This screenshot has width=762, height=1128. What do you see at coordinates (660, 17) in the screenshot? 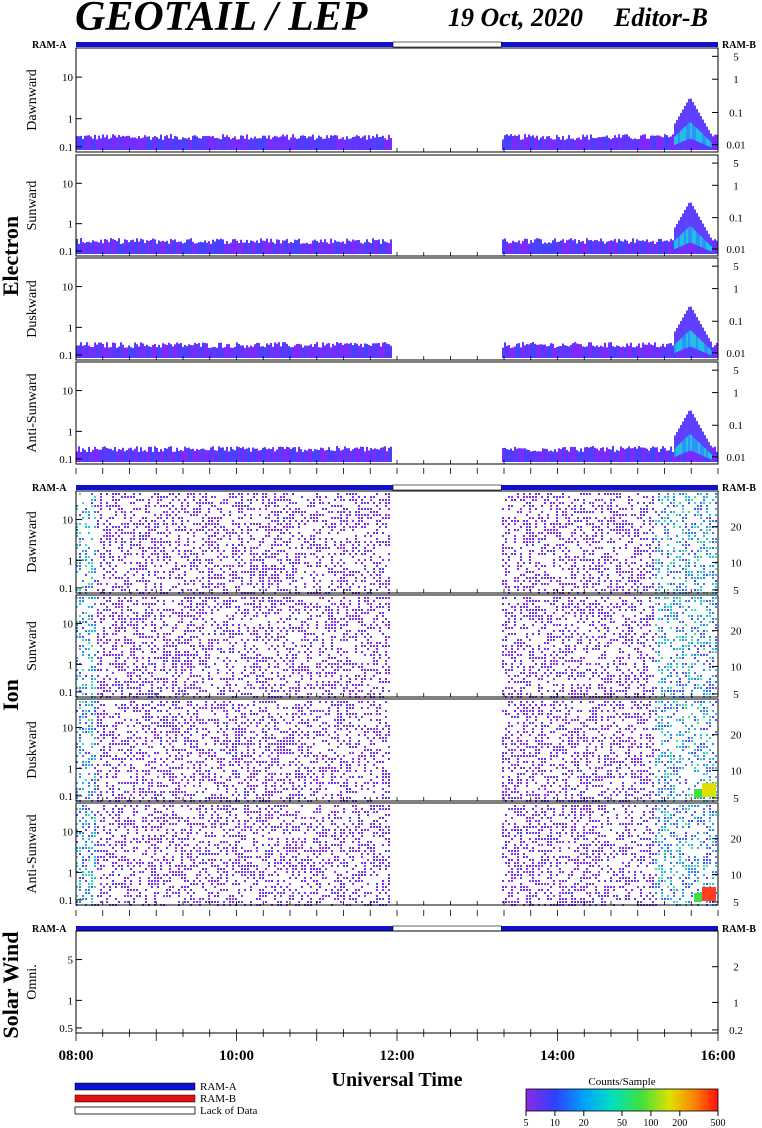
I see `plot-editor: Editor-B` at bounding box center [660, 17].